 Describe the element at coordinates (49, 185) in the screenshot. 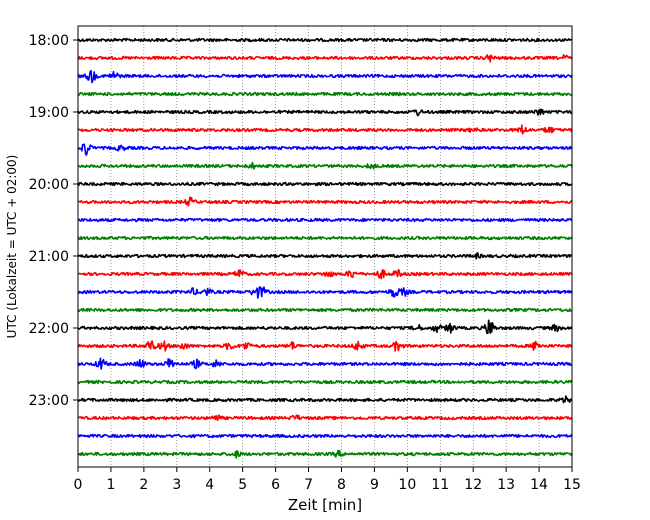

I see `y-tick-label: 20:00` at that location.